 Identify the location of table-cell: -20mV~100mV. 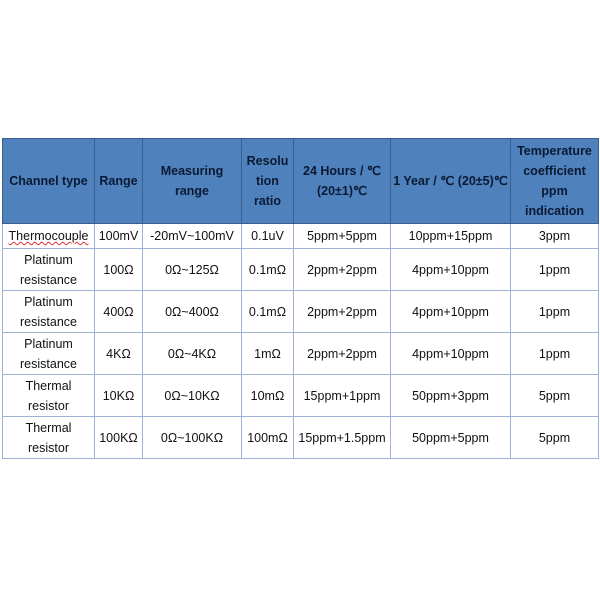
(192, 236).